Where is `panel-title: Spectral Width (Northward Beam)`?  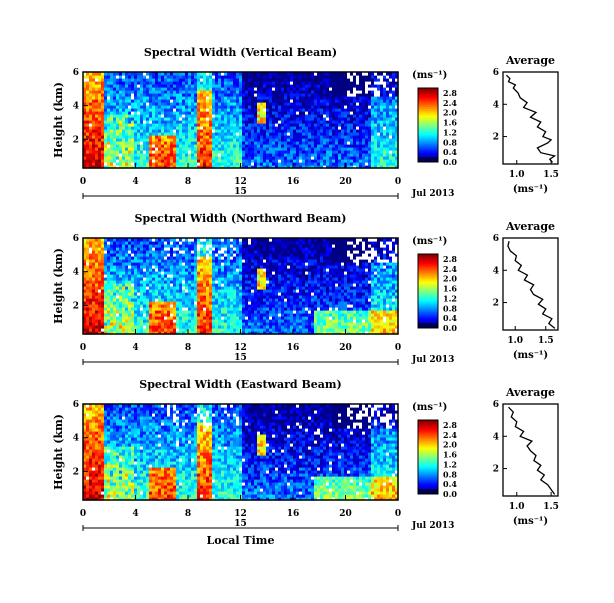 panel-title: Spectral Width (Northward Beam) is located at coordinates (241, 218).